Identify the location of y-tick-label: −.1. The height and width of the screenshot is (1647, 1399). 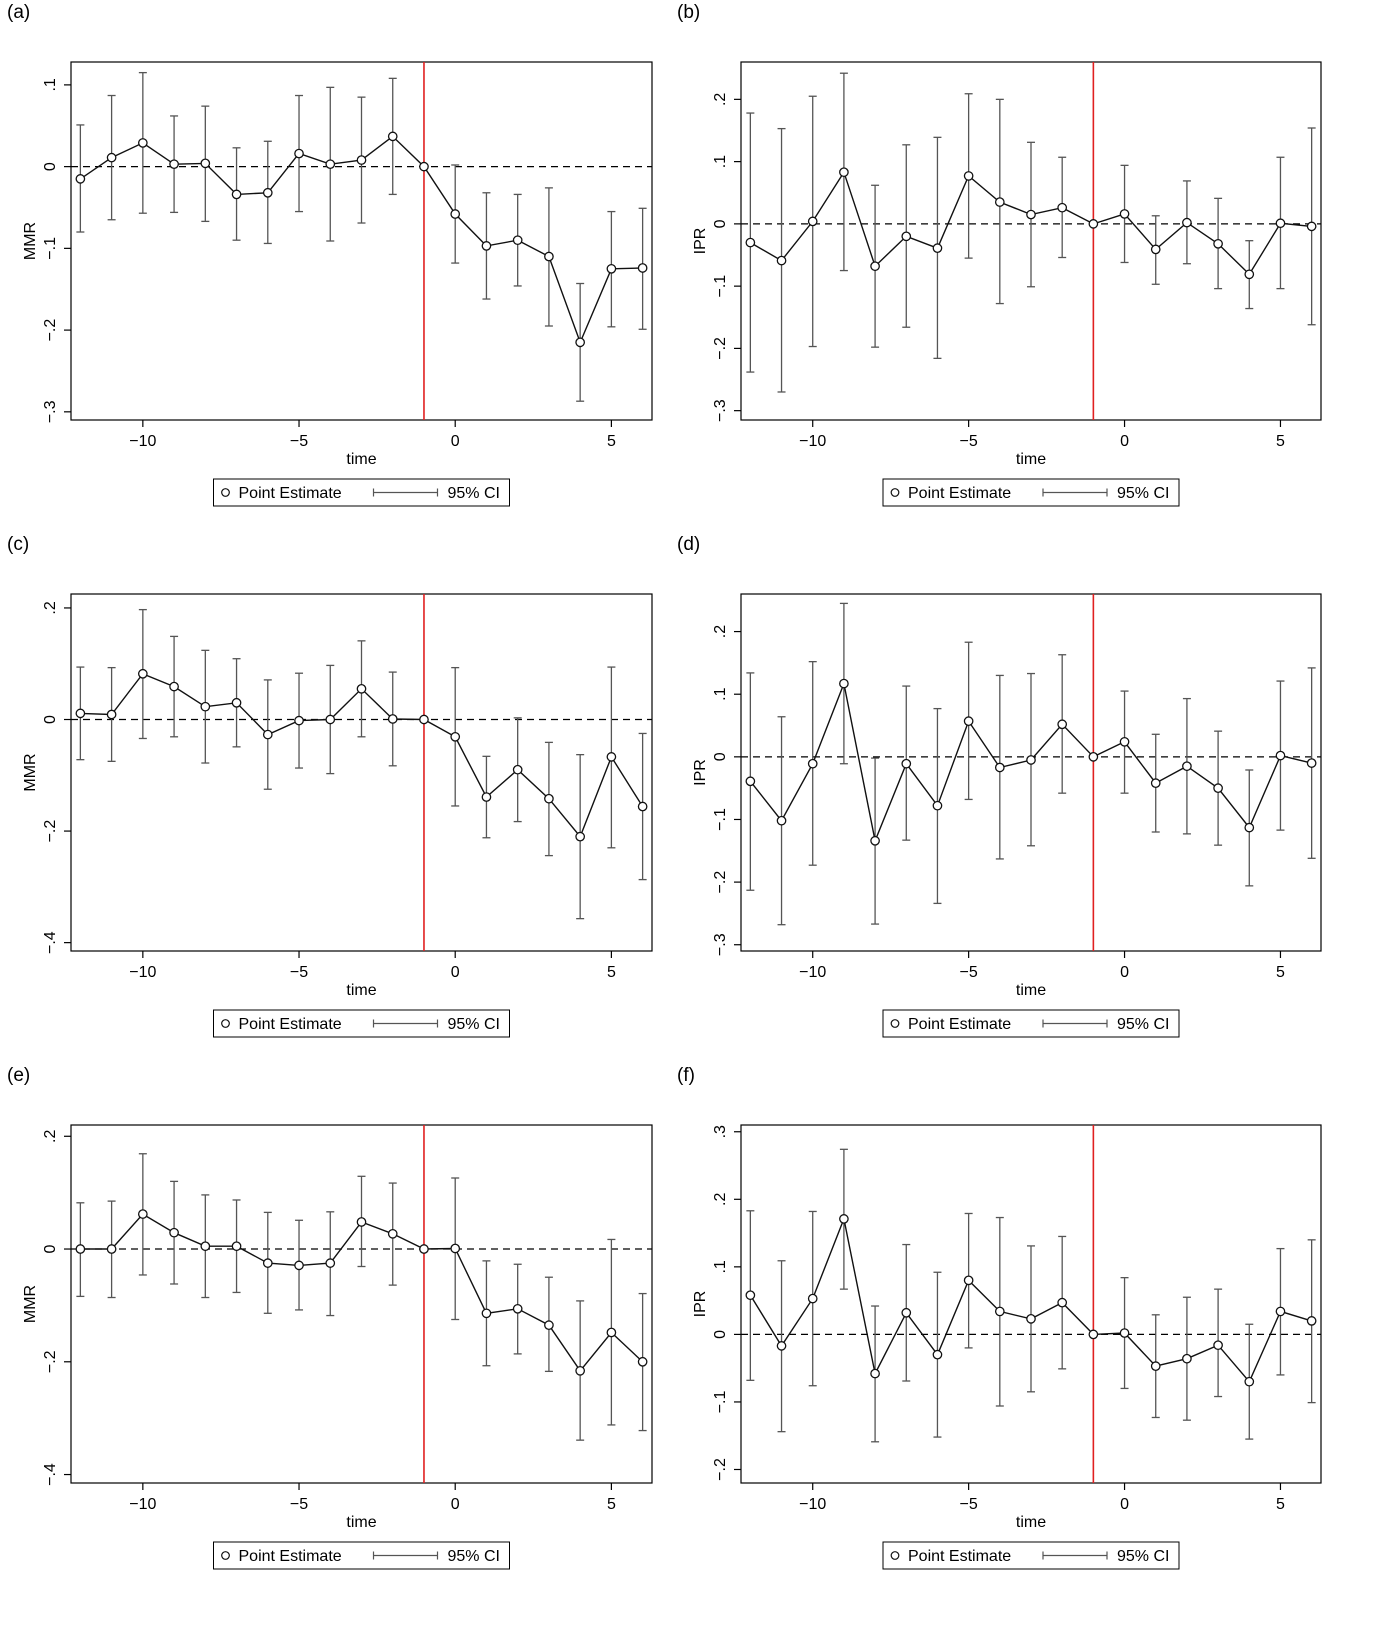
(50, 248).